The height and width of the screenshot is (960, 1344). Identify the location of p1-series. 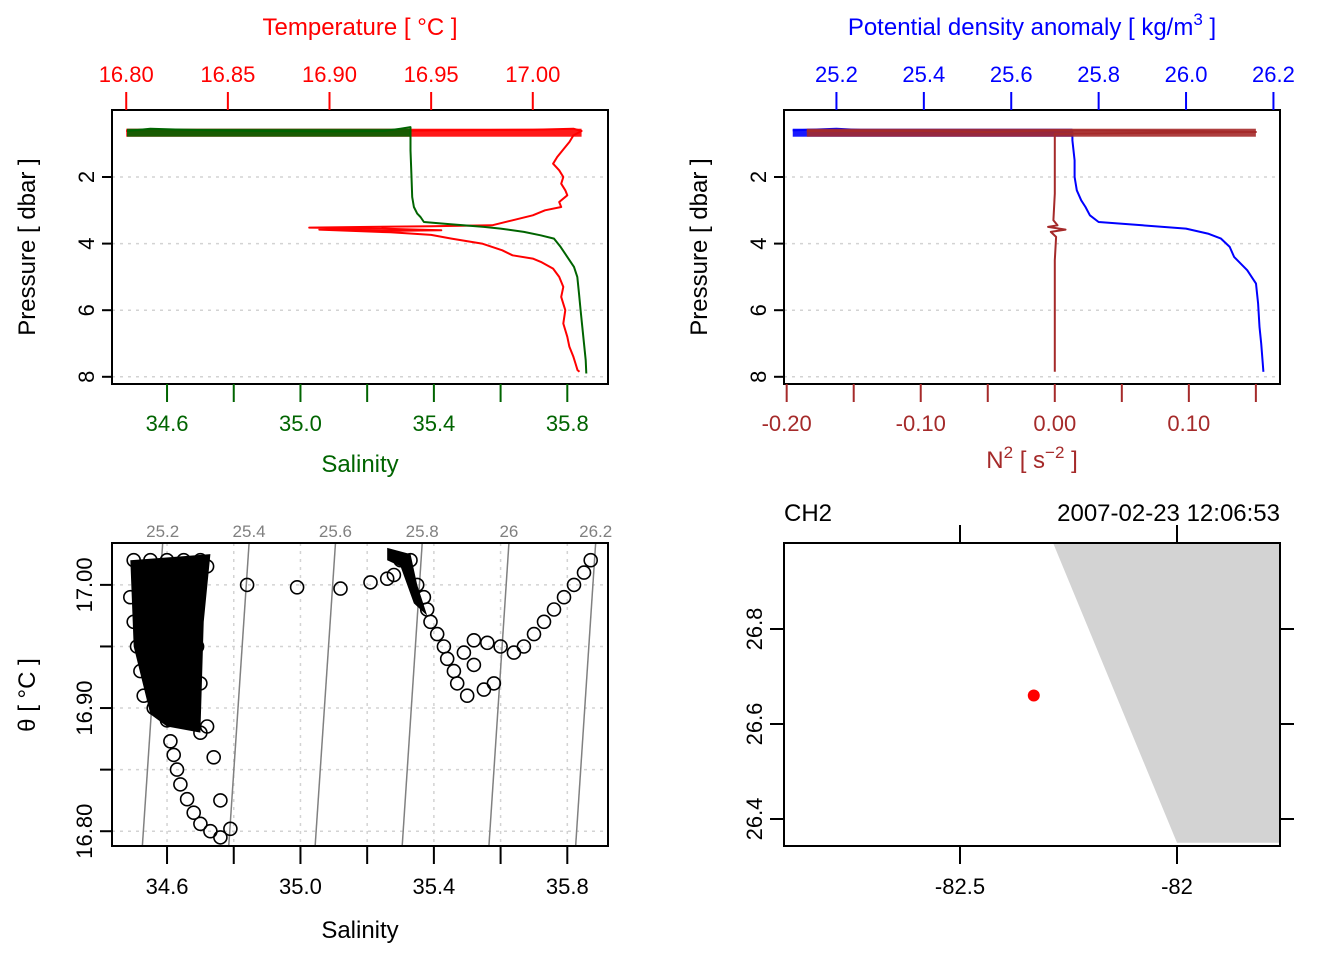
(357, 250).